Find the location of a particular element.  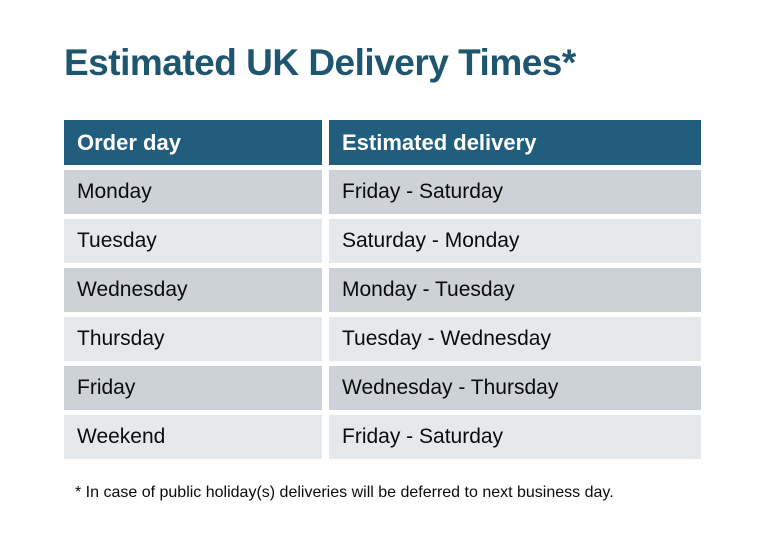

order-day-cell: Thursday is located at coordinates (193, 339).